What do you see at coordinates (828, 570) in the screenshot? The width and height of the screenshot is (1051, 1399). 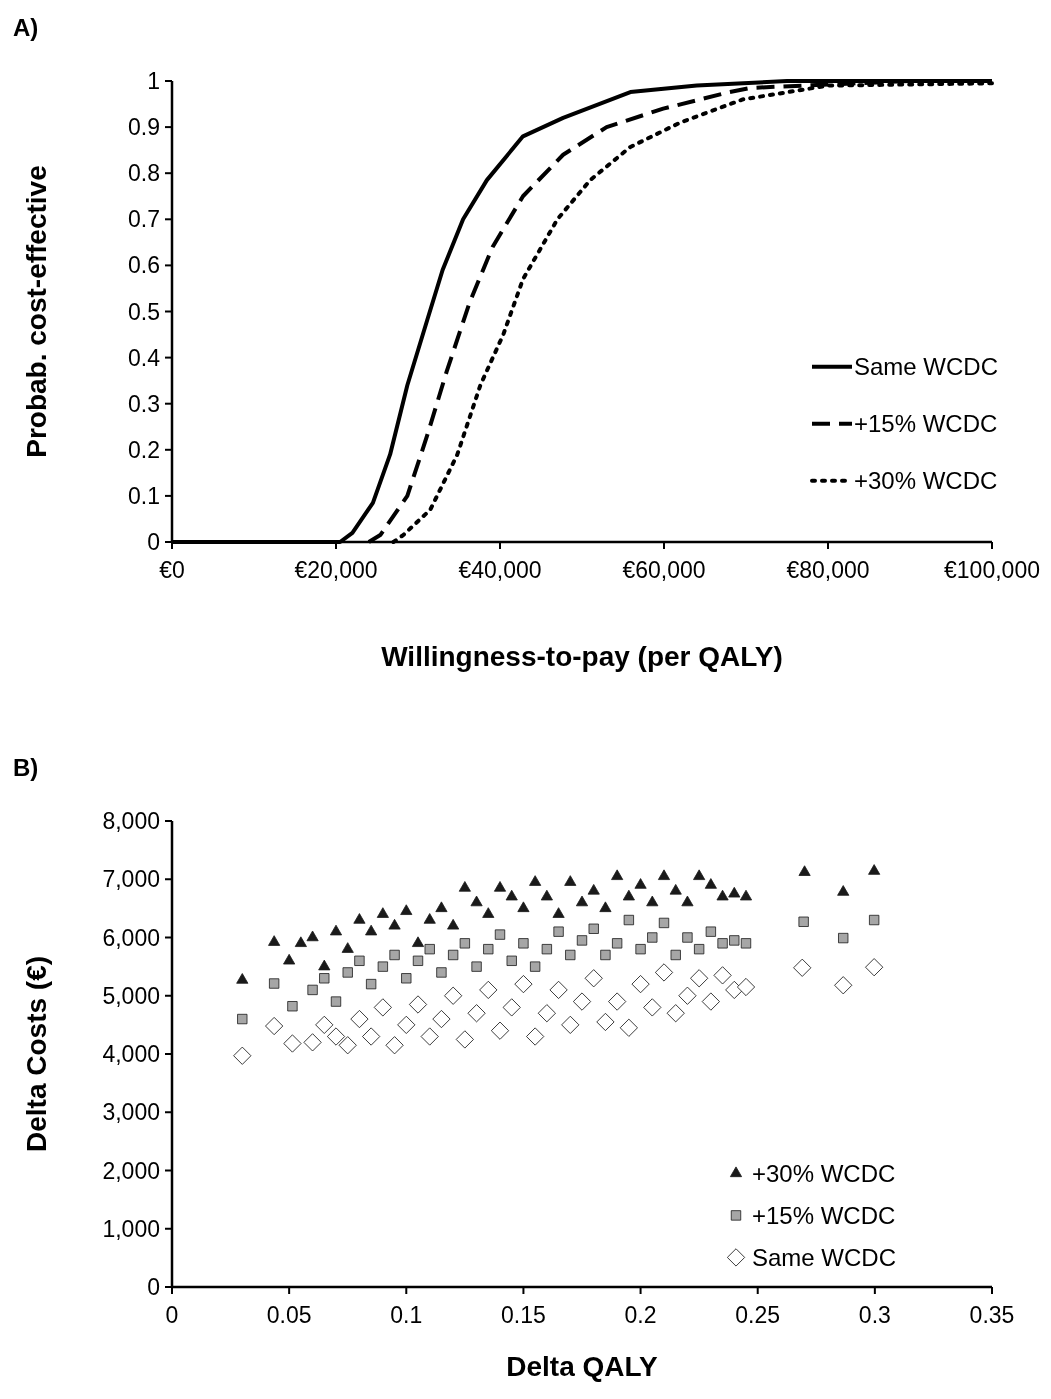 I see `x-tick-label: €80,000` at bounding box center [828, 570].